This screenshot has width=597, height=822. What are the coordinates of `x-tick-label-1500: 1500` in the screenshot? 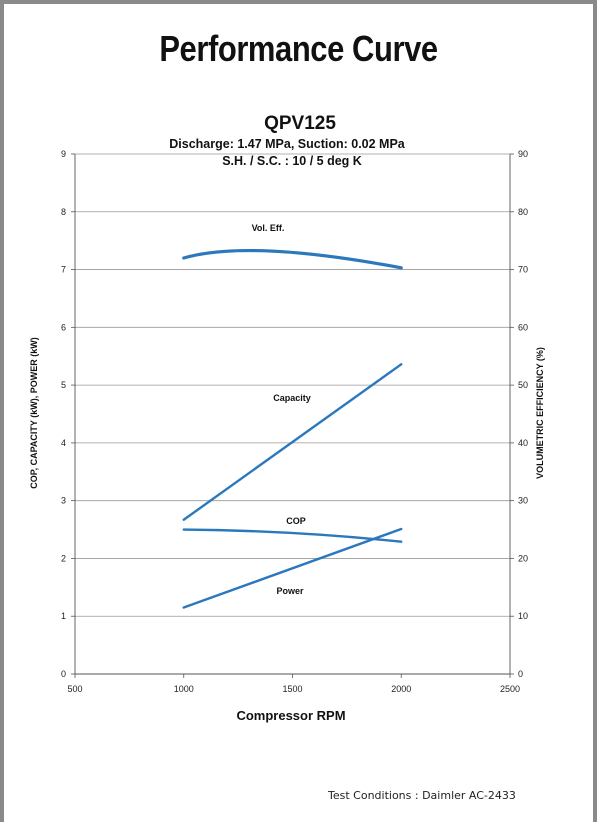 It's located at (292, 689).